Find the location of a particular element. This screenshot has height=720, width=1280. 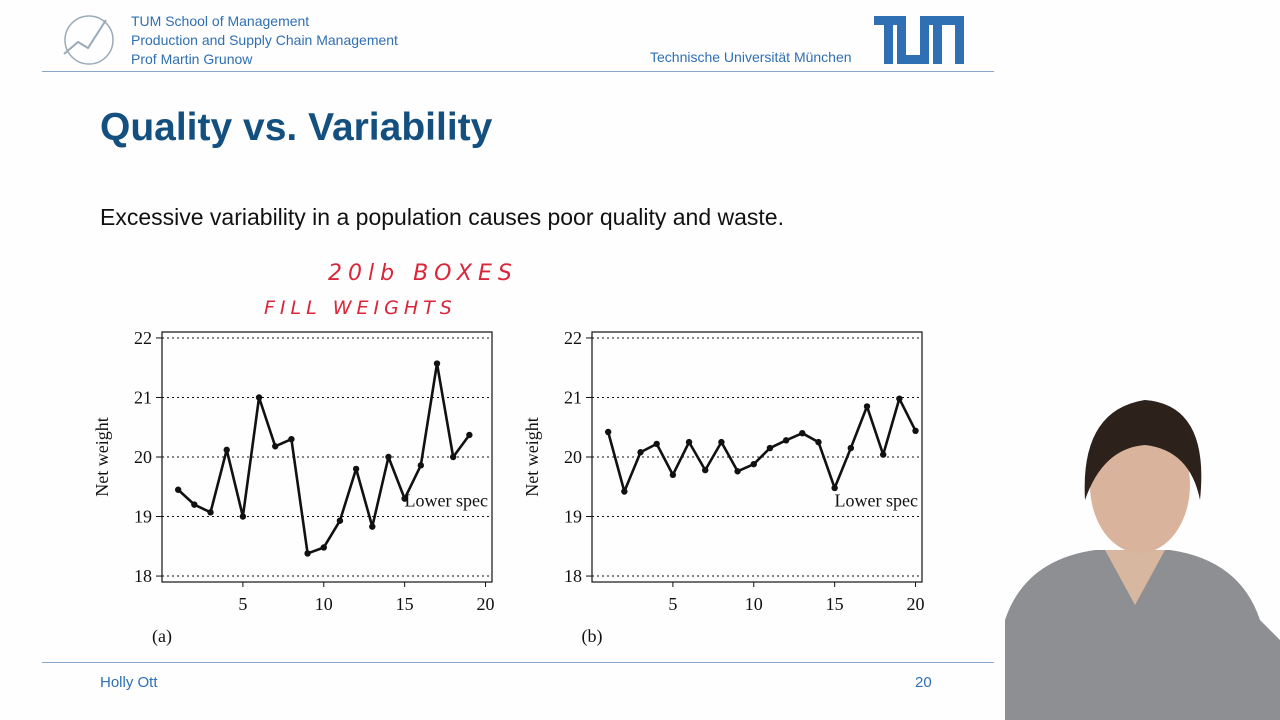

footer-page-number: 20 is located at coordinates (923, 682).